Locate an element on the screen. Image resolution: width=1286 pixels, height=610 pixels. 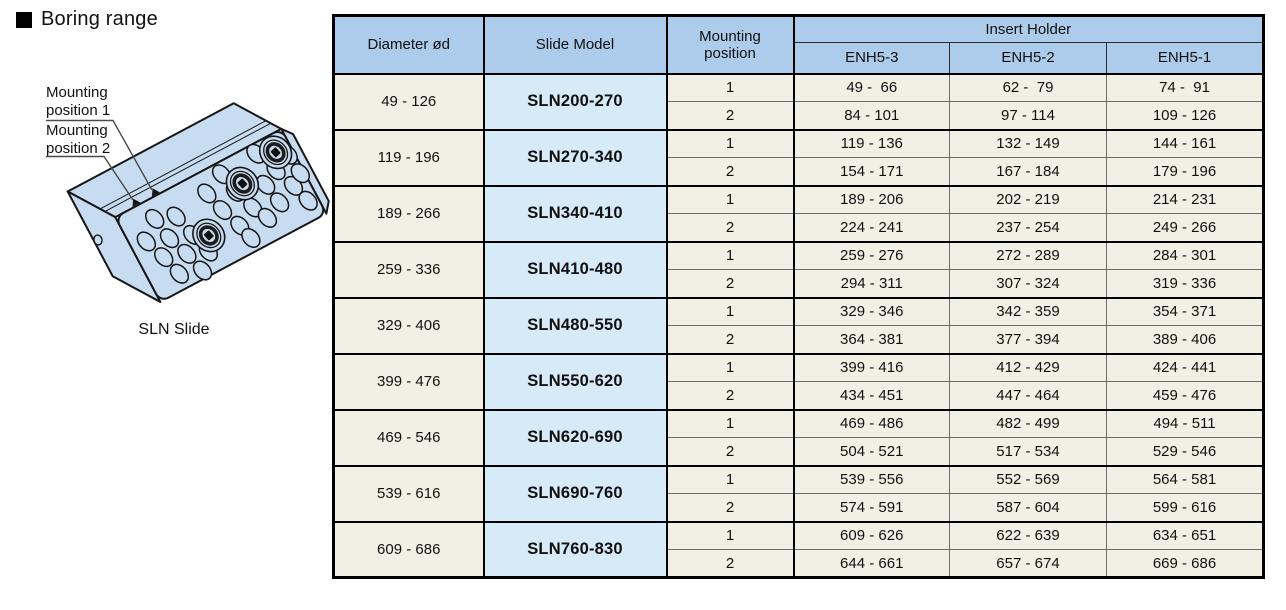
diameter-range-cell: 609 - 686 is located at coordinates (409, 549).